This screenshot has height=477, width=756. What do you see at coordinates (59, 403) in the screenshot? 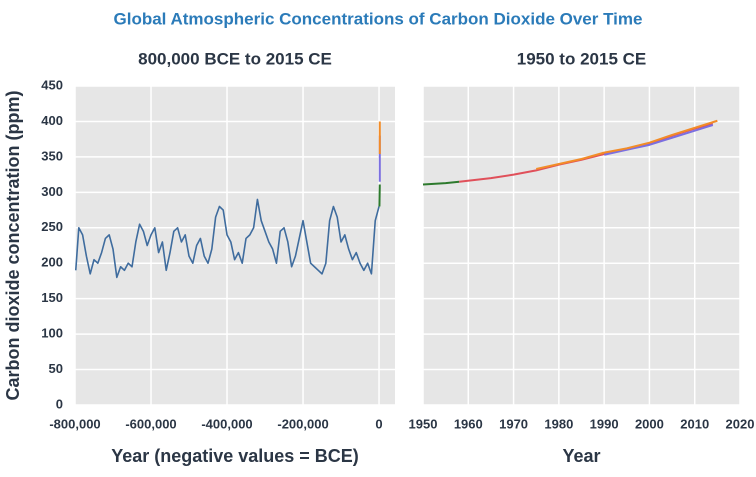
I see `y-tick-label: 0` at bounding box center [59, 403].